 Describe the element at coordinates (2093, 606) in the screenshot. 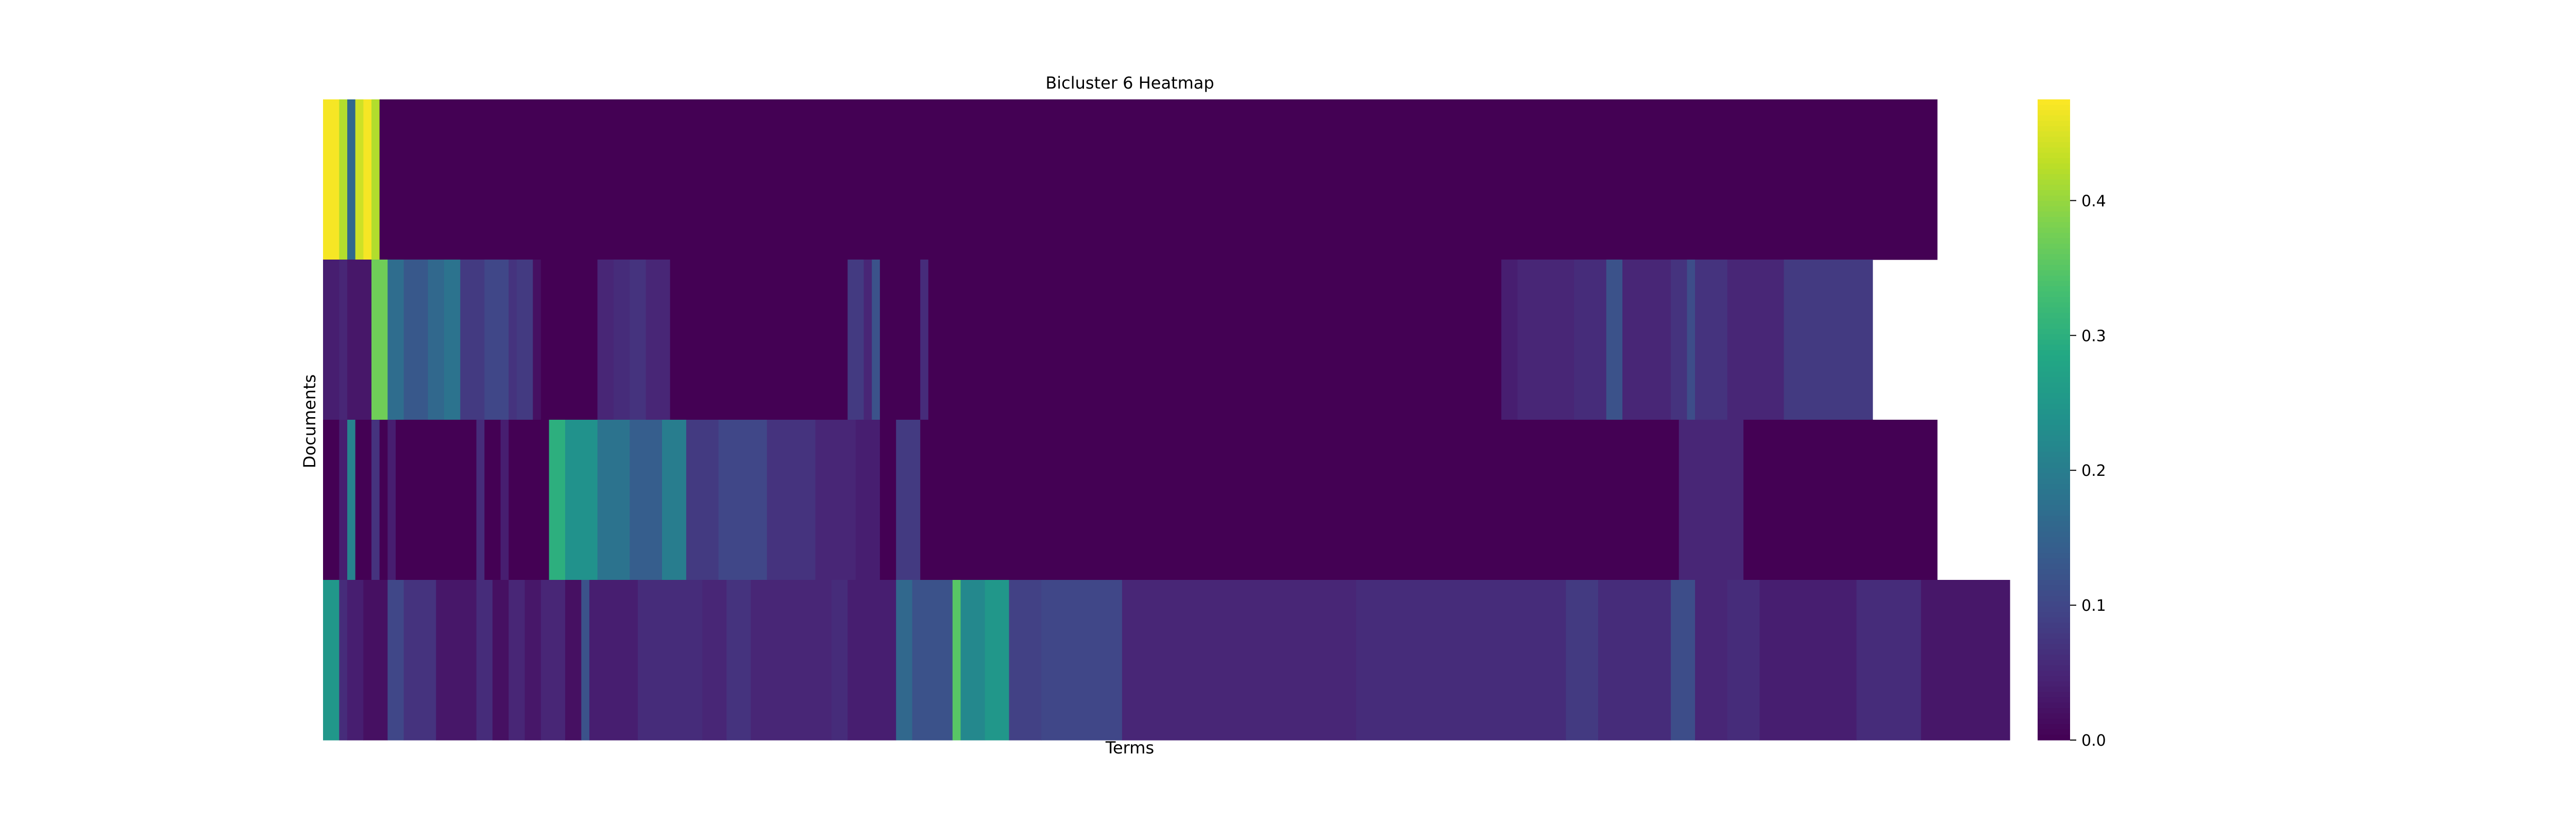

I see `colorbar-tick-label: 0.1` at that location.